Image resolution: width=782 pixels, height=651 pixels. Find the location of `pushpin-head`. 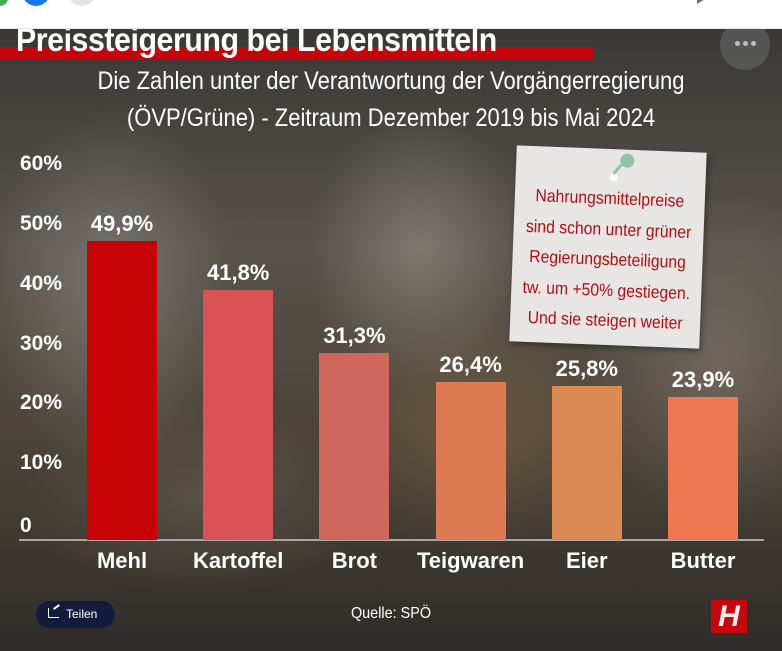

pushpin-head is located at coordinates (627, 160).